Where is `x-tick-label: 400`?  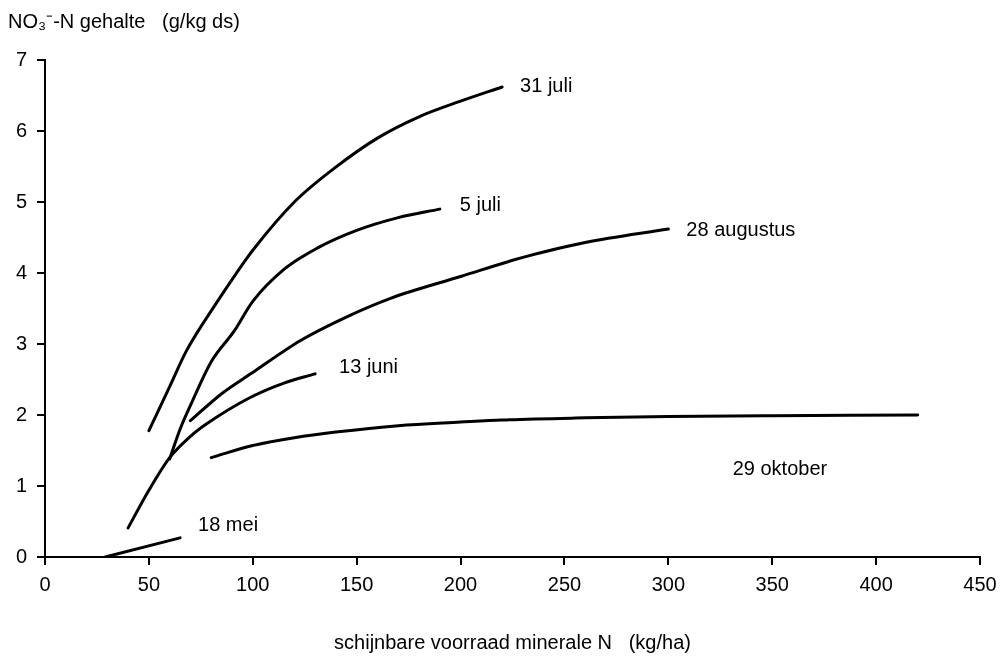 x-tick-label: 400 is located at coordinates (876, 583).